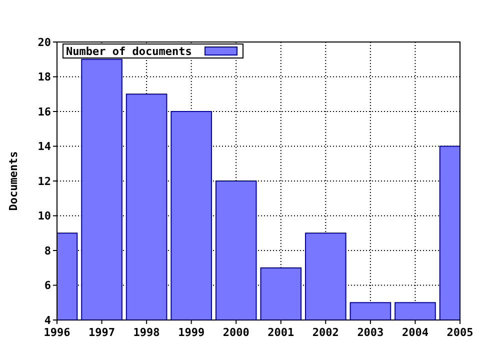 The height and width of the screenshot is (350, 480). Describe the element at coordinates (325, 332) in the screenshot. I see `x-tick-label: 2002` at that location.